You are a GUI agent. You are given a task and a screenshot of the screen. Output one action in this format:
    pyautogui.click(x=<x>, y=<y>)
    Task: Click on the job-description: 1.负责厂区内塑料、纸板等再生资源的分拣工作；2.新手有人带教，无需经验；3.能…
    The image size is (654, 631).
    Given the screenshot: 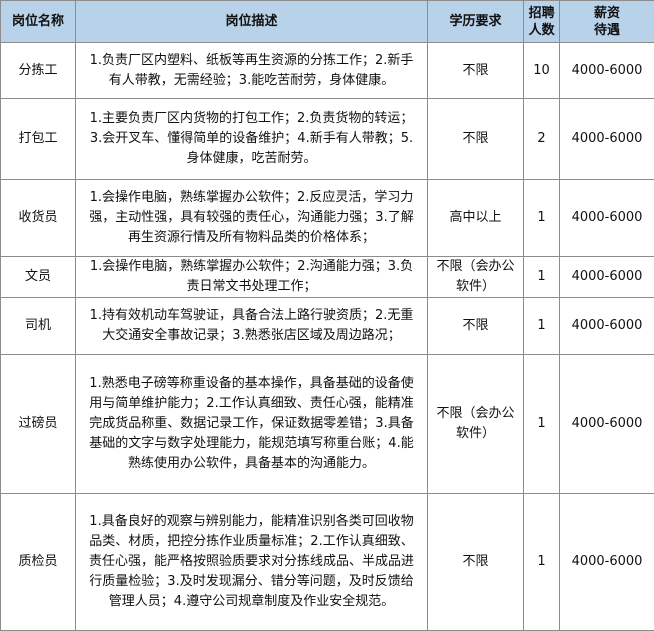 What is the action you would take?
    pyautogui.click(x=252, y=71)
    